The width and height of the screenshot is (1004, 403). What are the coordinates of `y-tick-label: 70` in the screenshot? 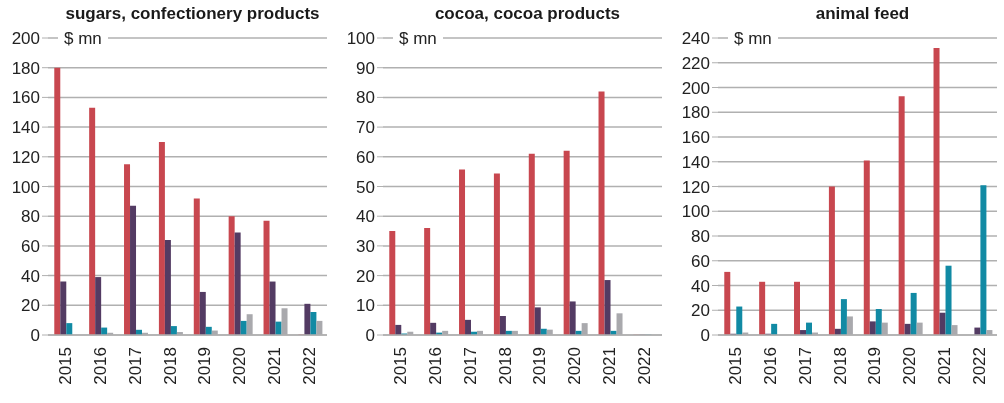 It's located at (365, 128).